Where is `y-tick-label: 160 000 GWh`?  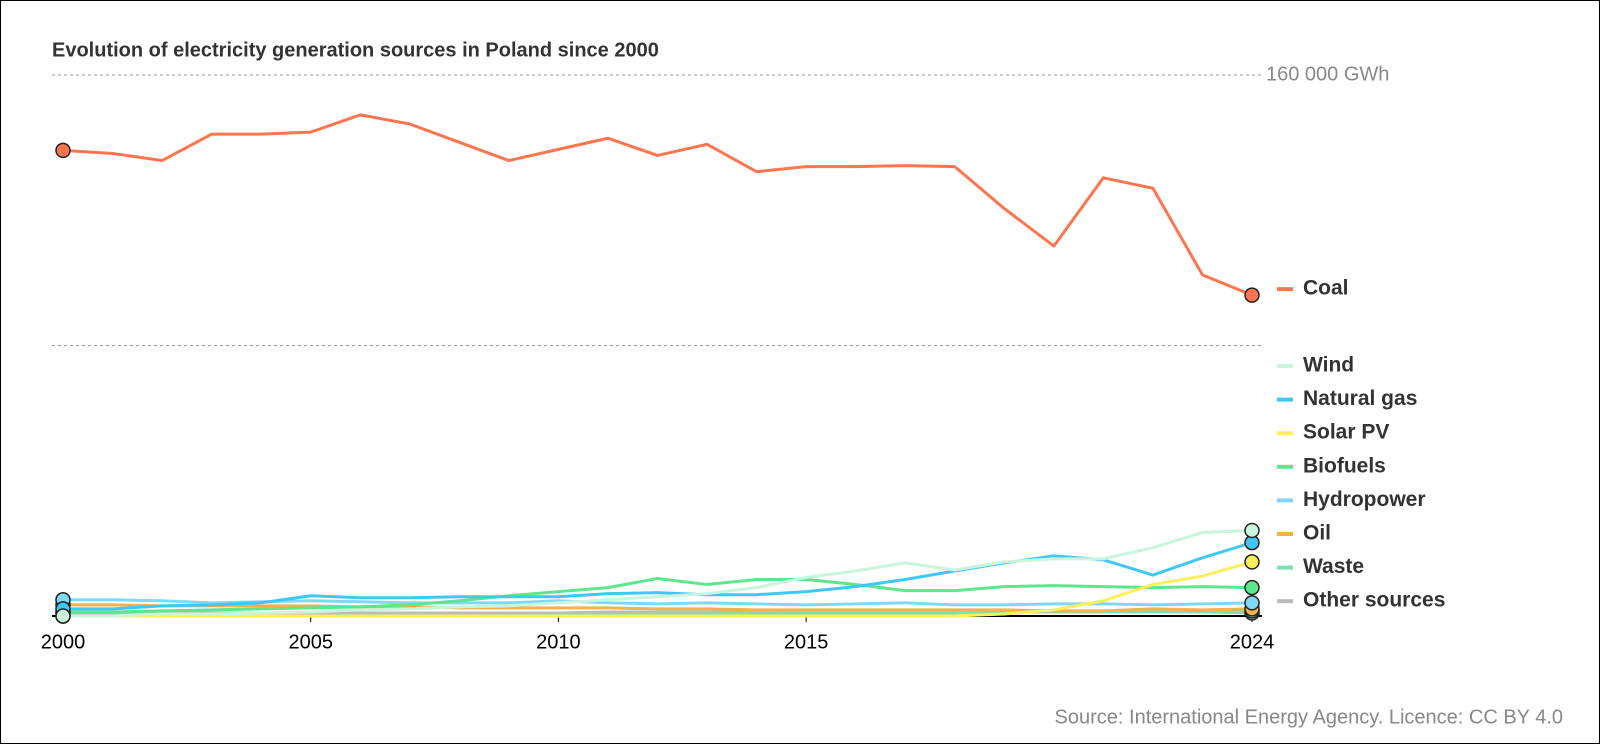
y-tick-label: 160 000 GWh is located at coordinates (1327, 74).